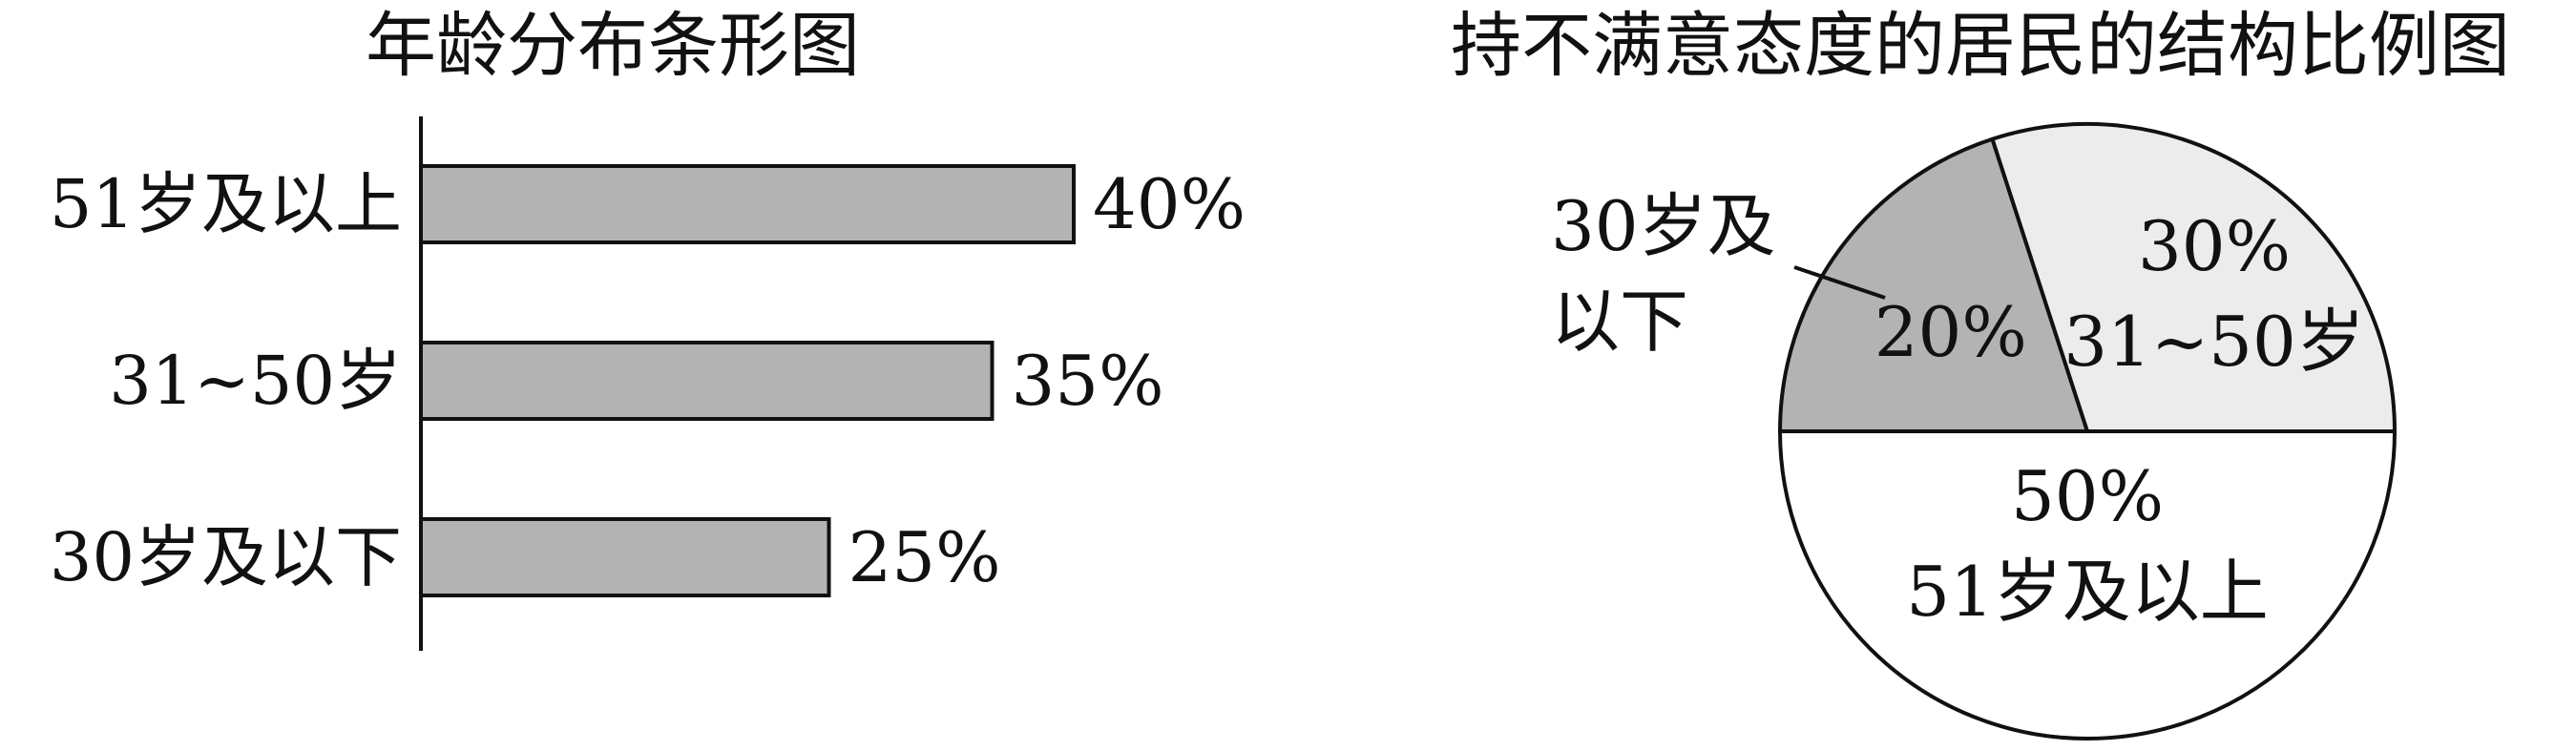  I want to click on bar-value-label-1: 35%, so click(1088, 381).